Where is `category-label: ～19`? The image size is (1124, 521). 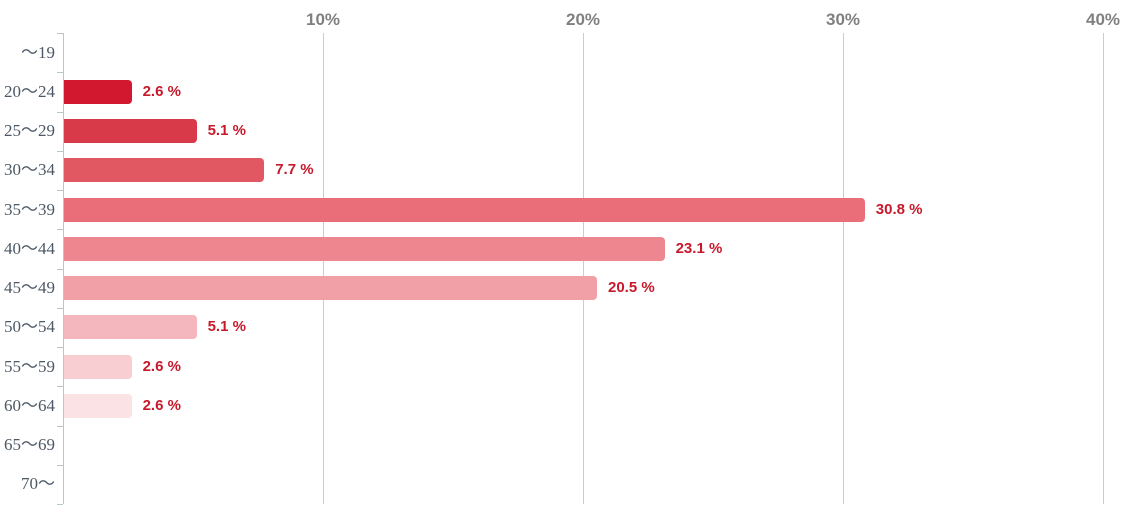 category-label: ～19 is located at coordinates (38, 52).